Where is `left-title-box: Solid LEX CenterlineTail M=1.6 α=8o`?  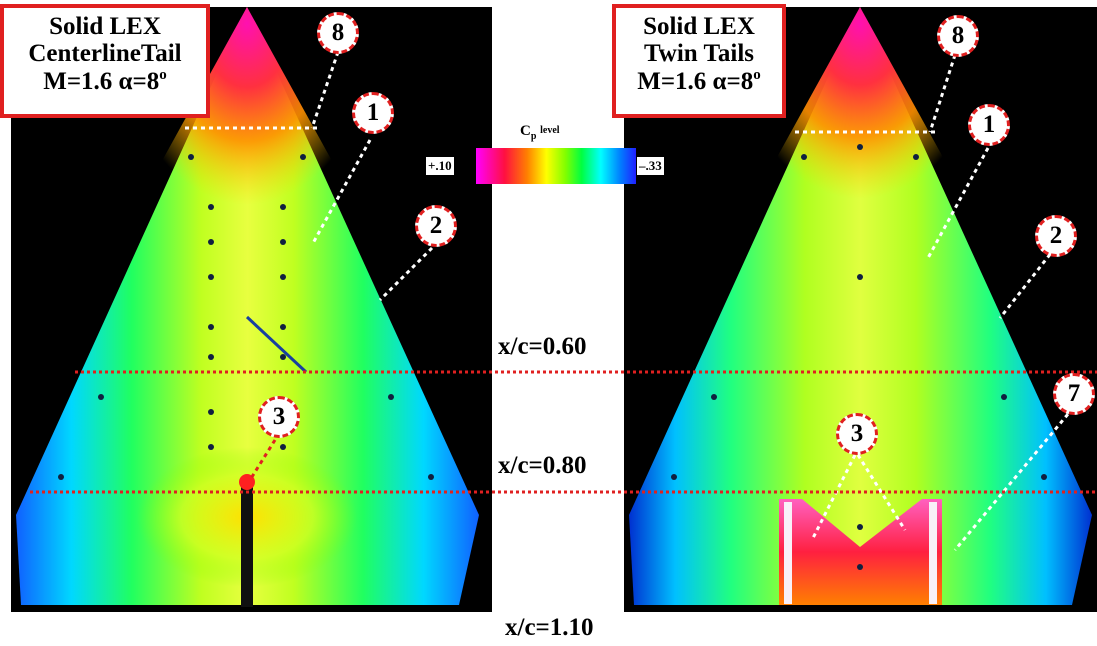 left-title-box: Solid LEX CenterlineTail M=1.6 α=8o is located at coordinates (105, 61).